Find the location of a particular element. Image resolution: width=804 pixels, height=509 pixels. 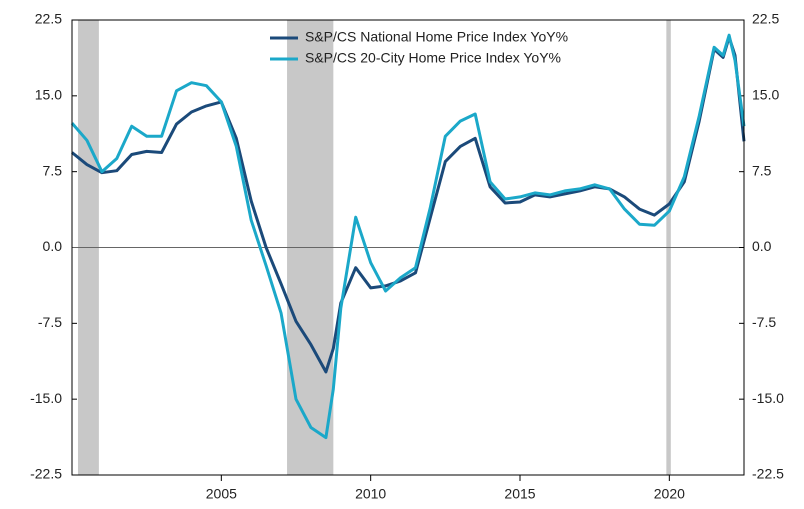

y-tick-label: 0.0 is located at coordinates (53, 246).